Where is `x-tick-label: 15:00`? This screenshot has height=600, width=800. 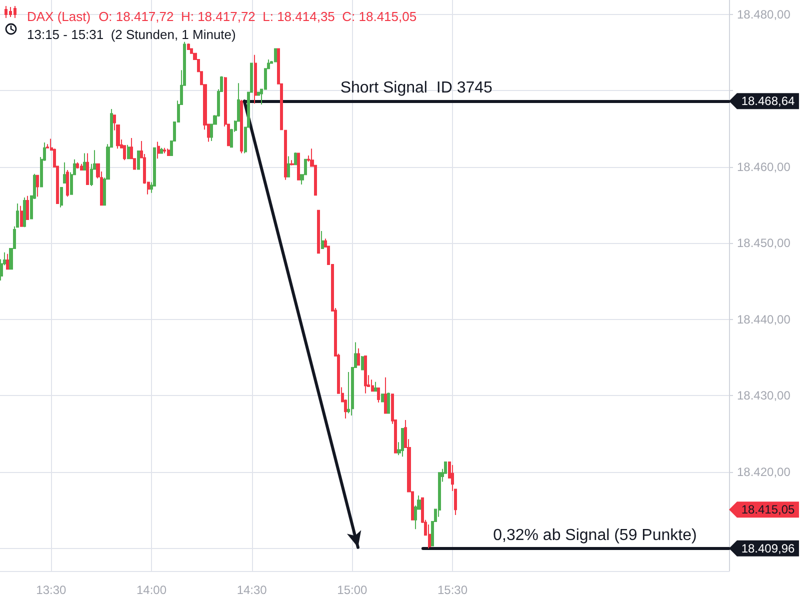
x-tick-label: 15:00 is located at coordinates (352, 590).